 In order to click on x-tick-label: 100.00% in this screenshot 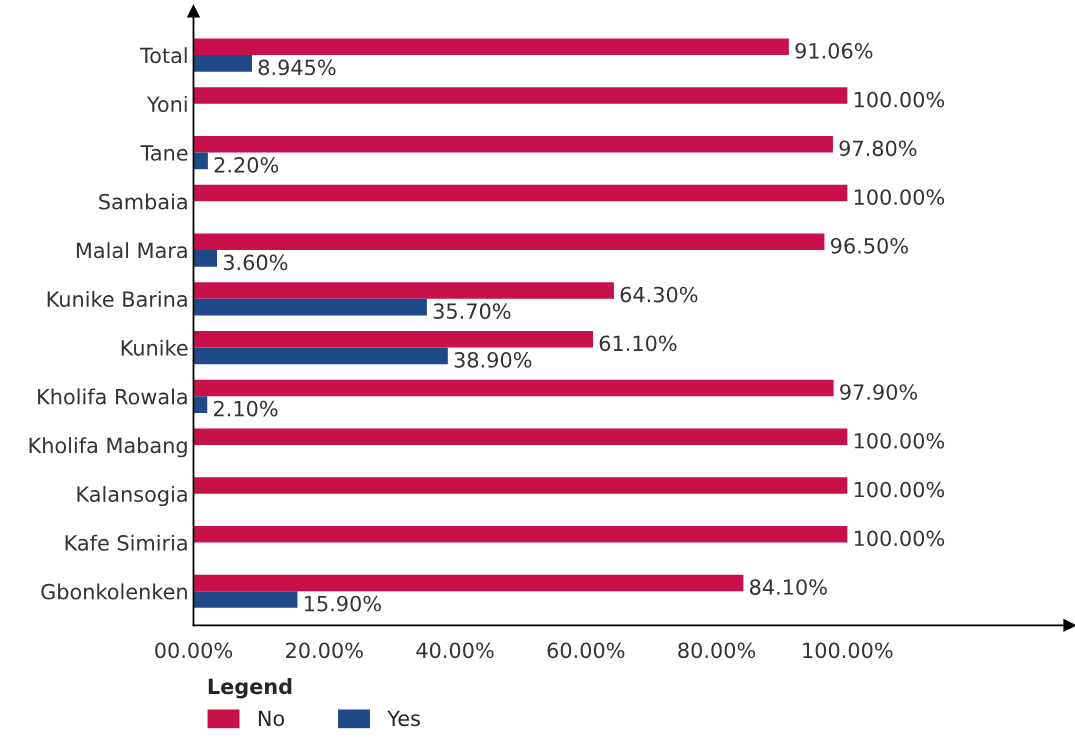, I will do `click(848, 650)`.